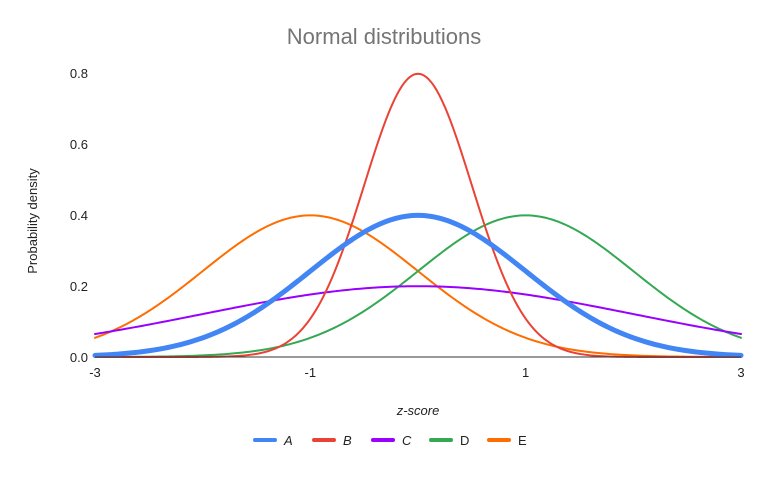 This screenshot has height=480, width=768. I want to click on y-tick-label: 0.0, so click(79, 357).